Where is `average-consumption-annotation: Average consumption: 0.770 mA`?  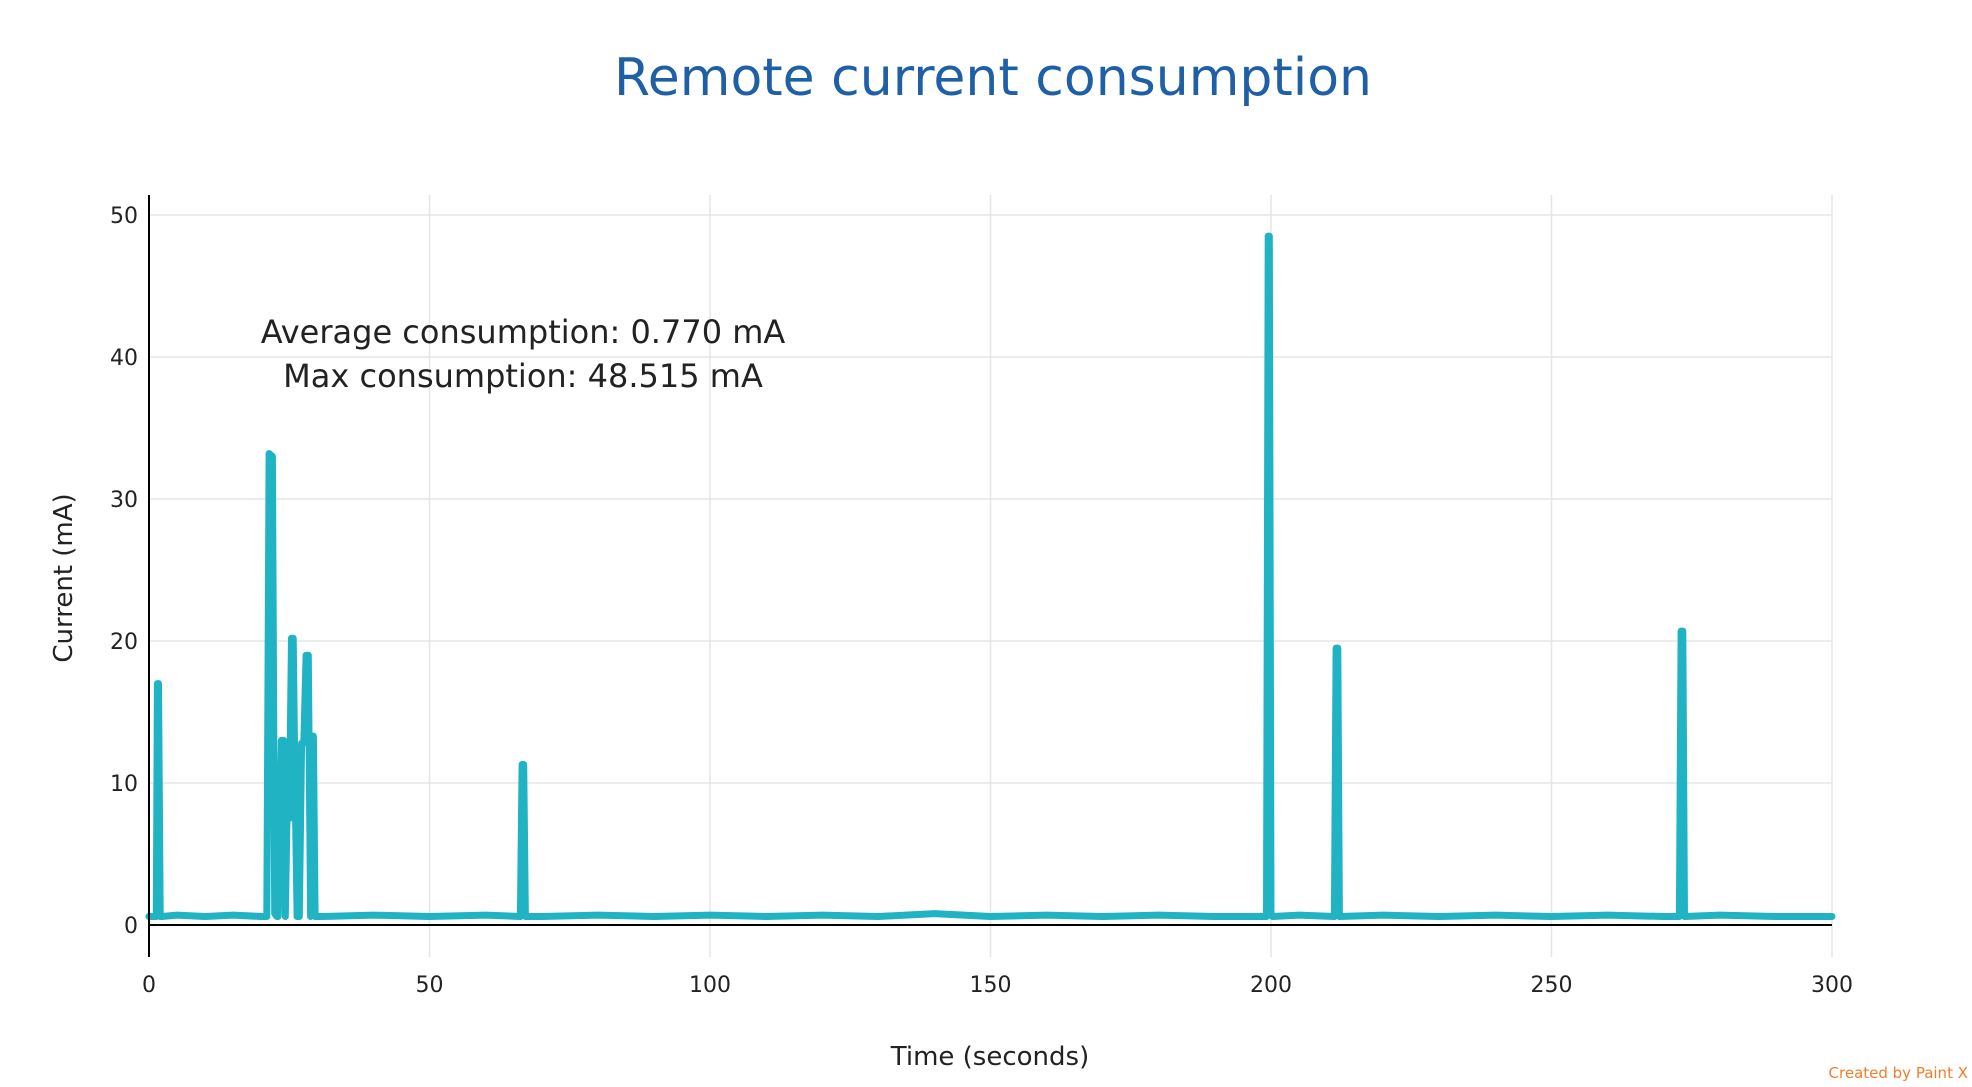 average-consumption-annotation: Average consumption: 0.770 mA is located at coordinates (523, 332).